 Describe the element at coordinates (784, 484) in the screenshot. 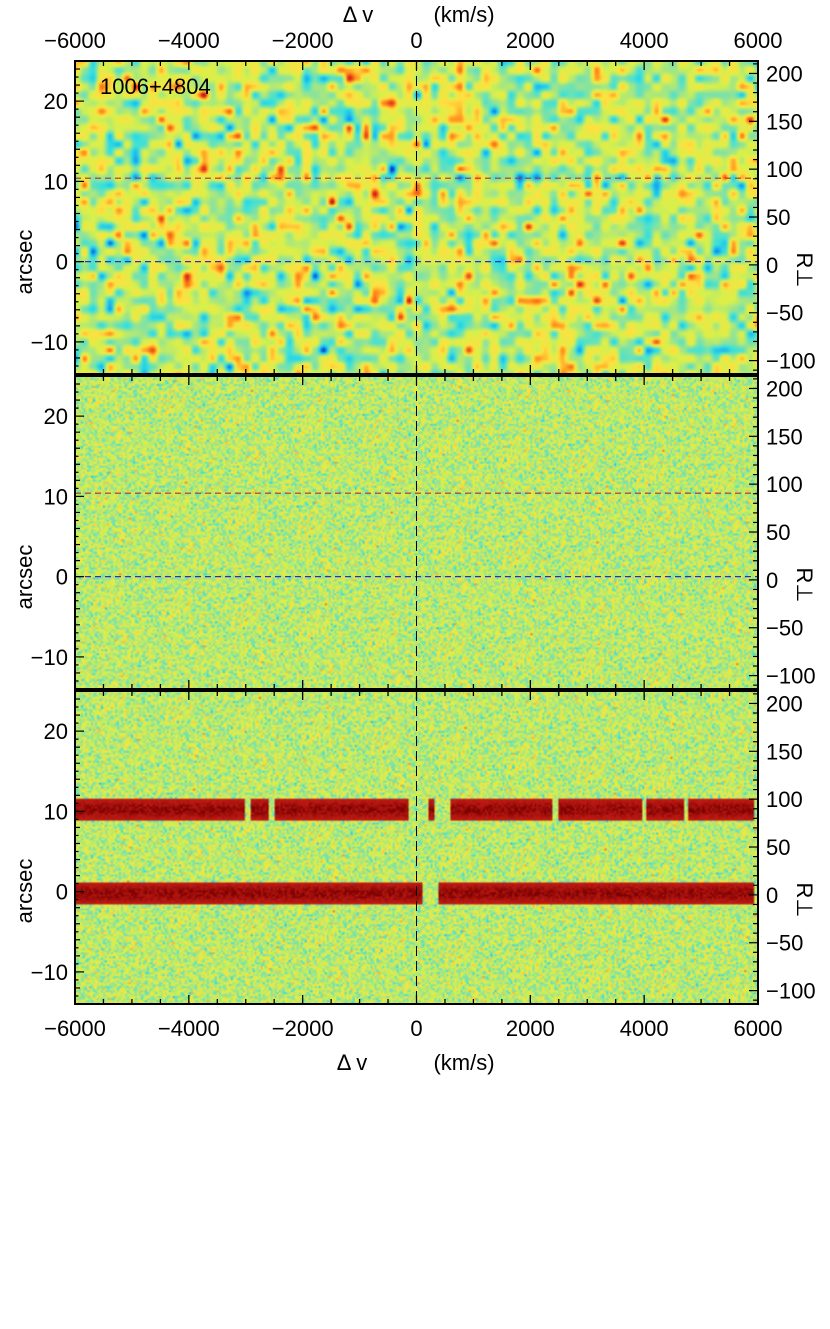

I see `y-tick-label-right-panel-2: 100` at that location.